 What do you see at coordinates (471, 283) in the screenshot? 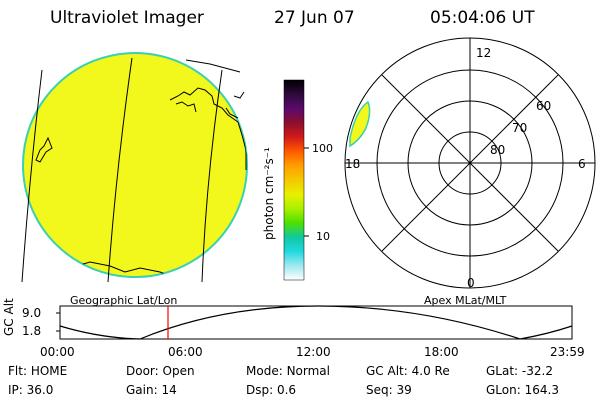
I see `mlt-label-0: 0` at bounding box center [471, 283].